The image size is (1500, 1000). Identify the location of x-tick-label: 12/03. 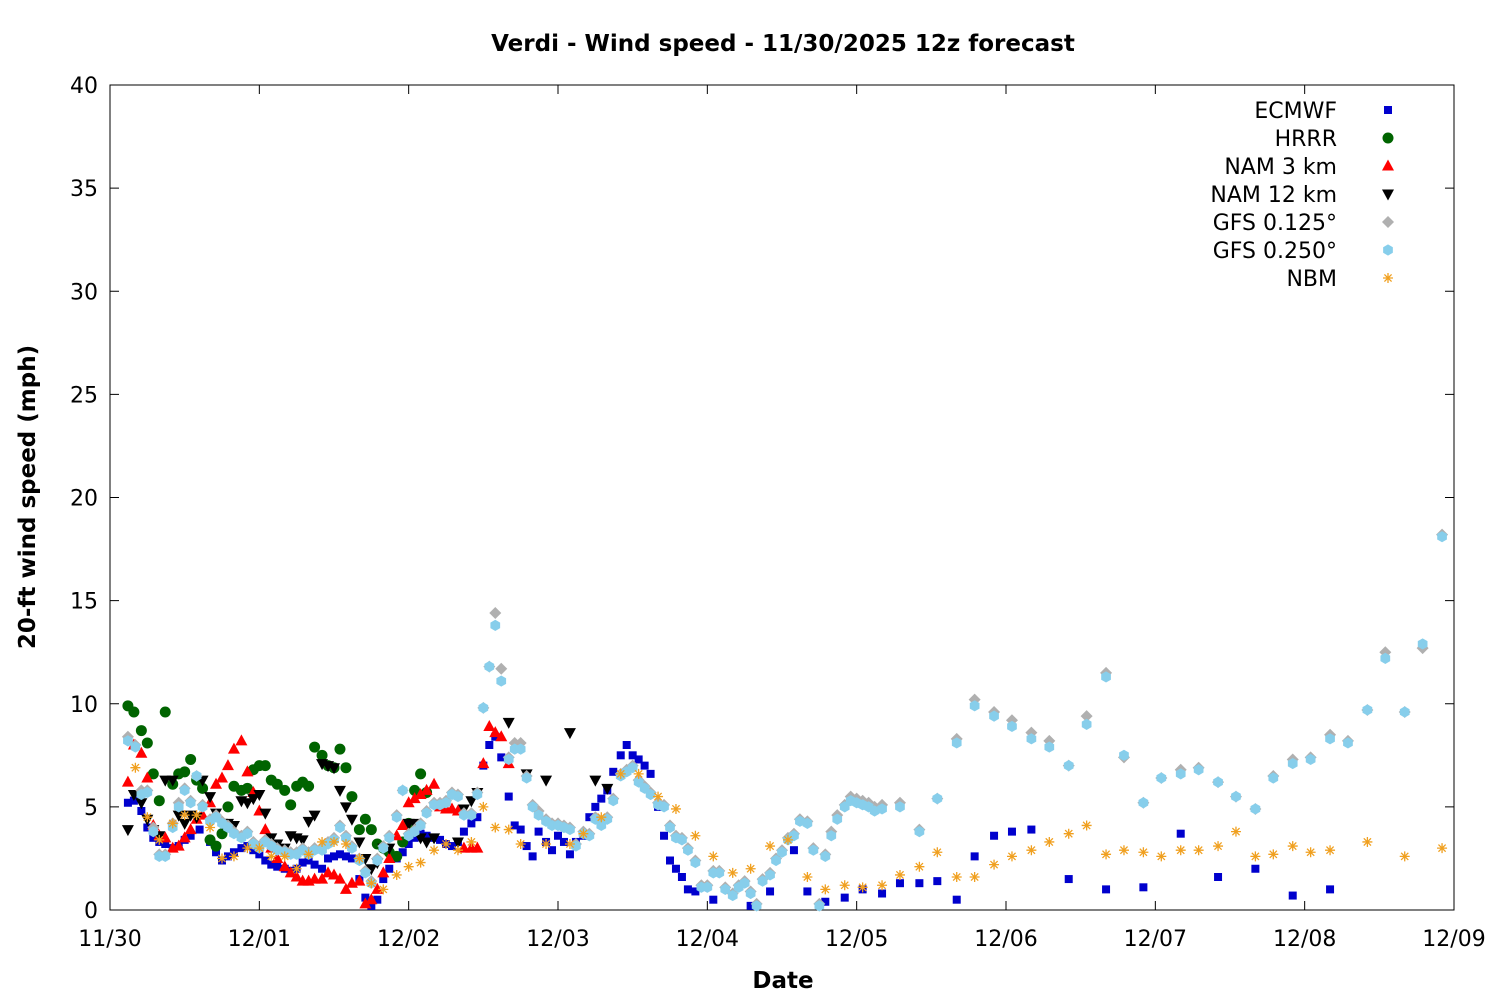
(557, 939).